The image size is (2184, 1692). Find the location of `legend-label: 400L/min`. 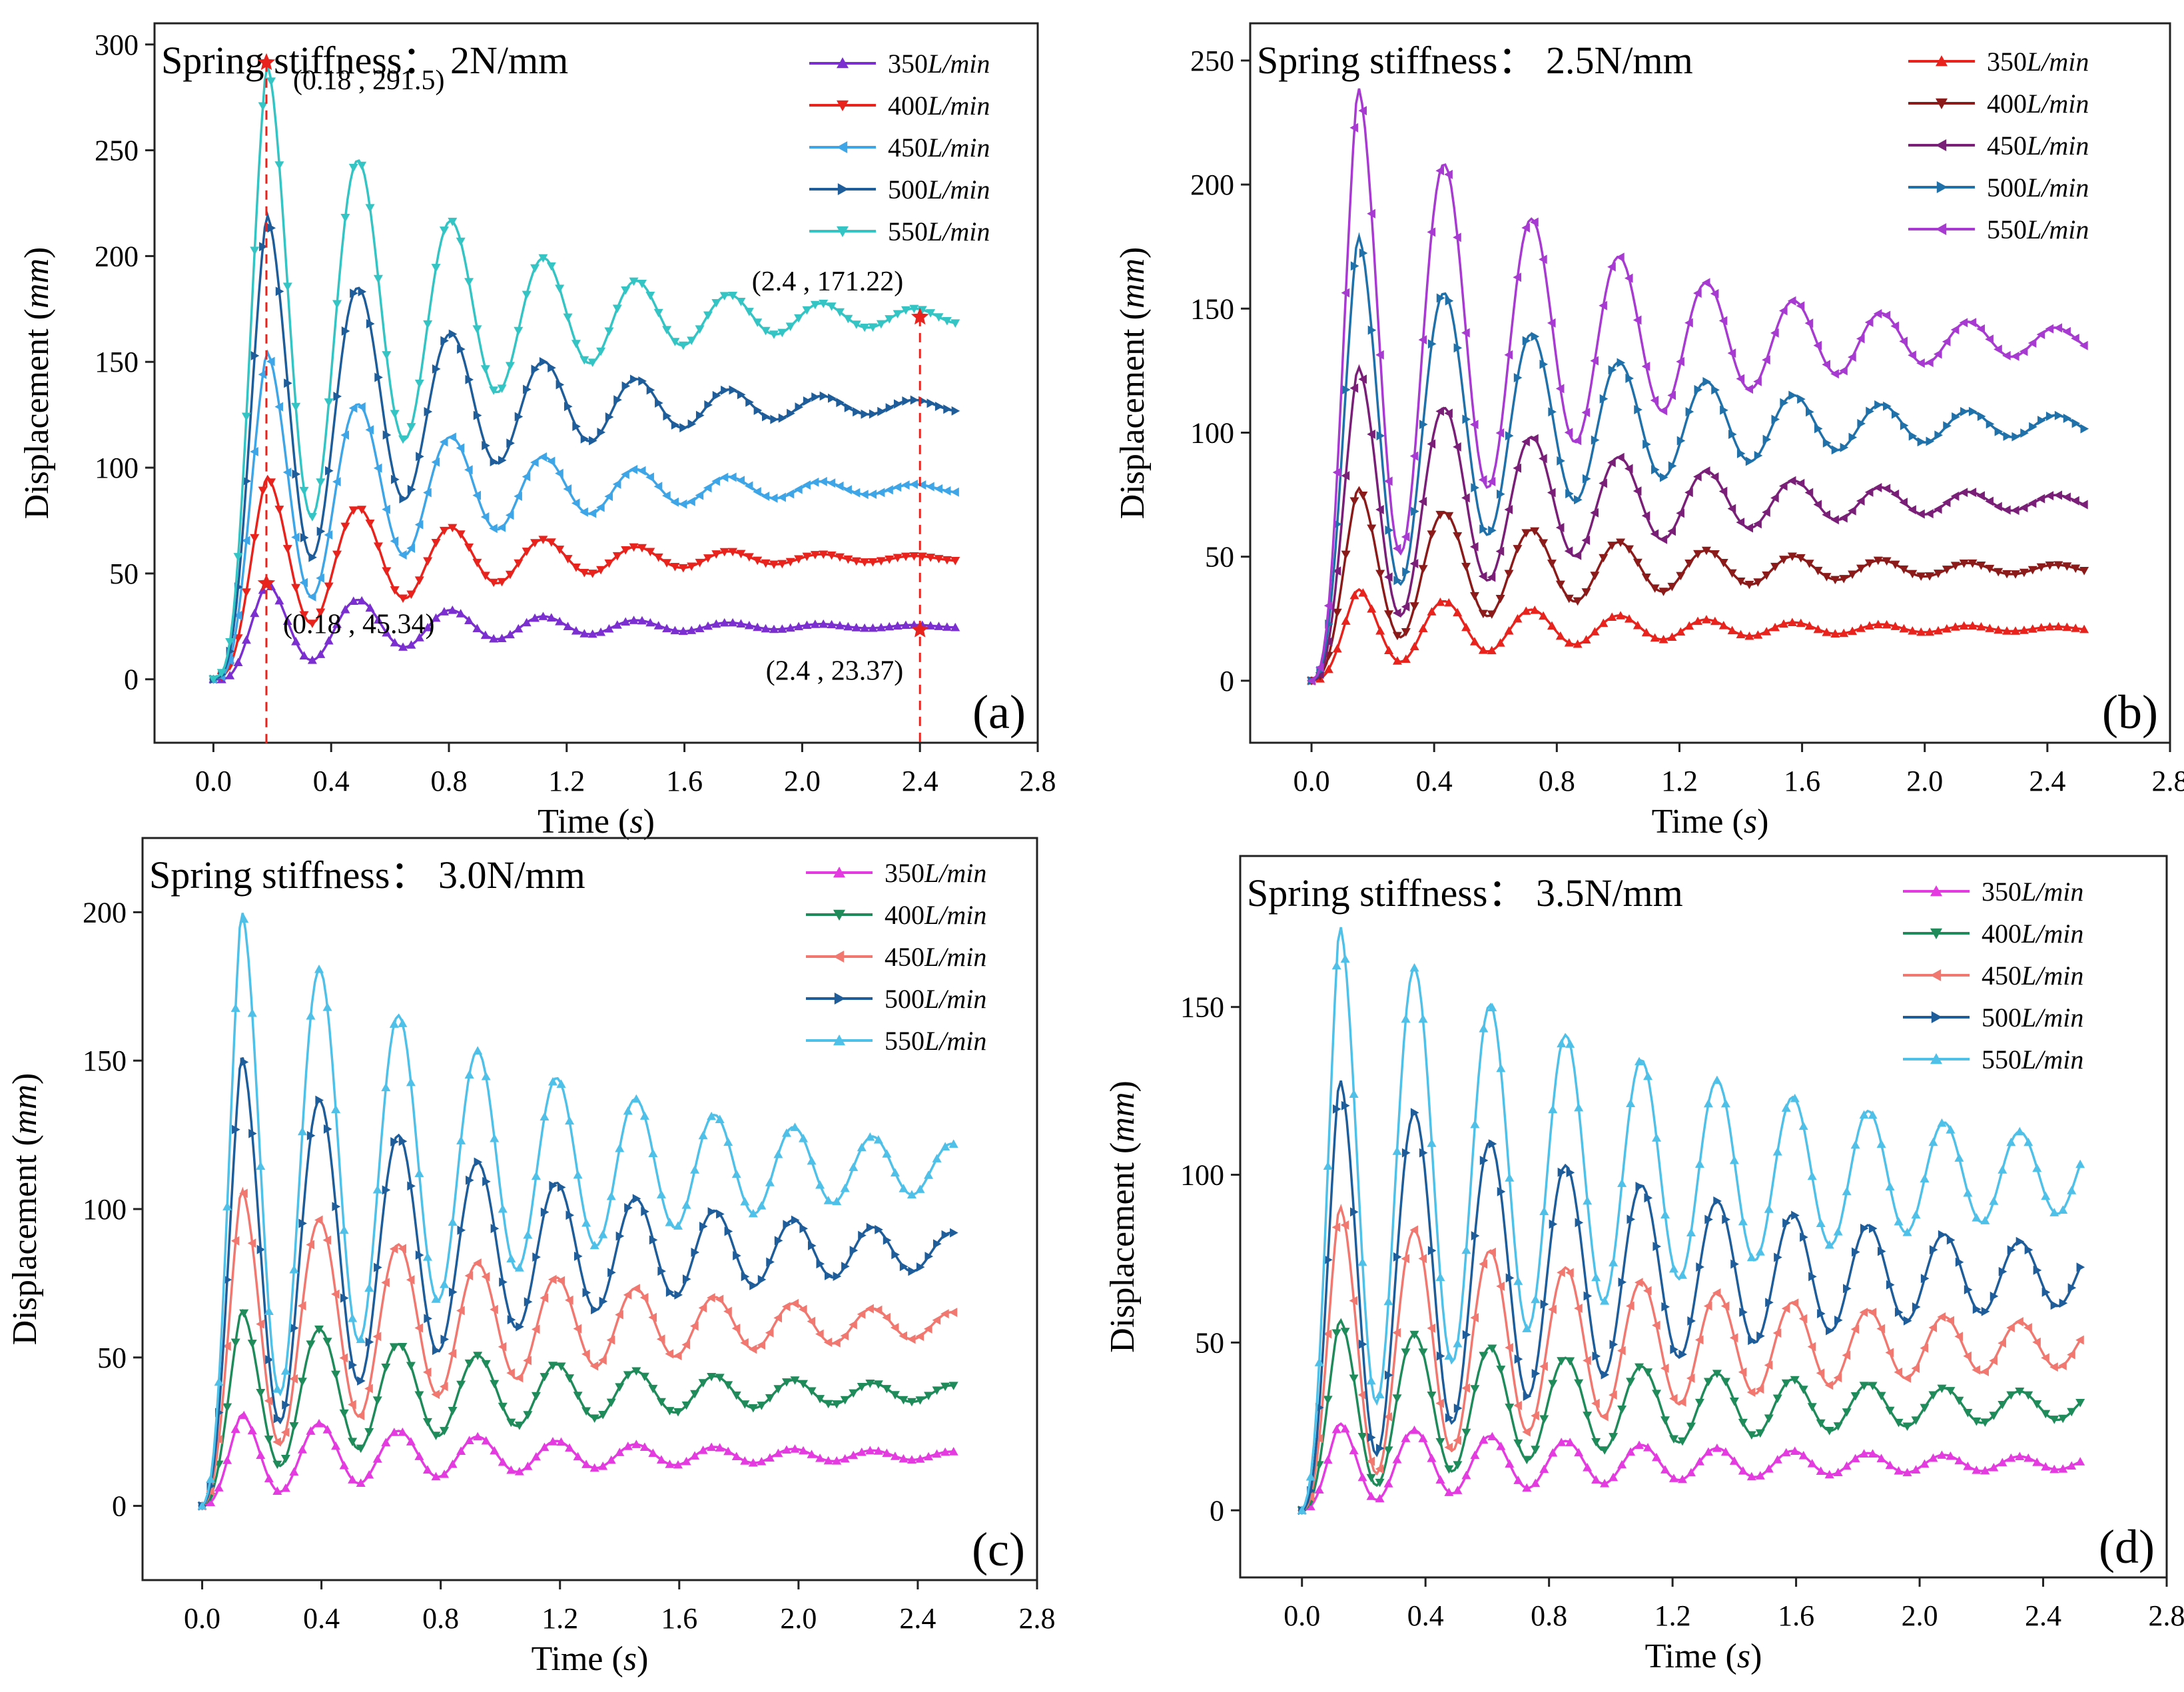

legend-label: 400L/min is located at coordinates (2032, 934).